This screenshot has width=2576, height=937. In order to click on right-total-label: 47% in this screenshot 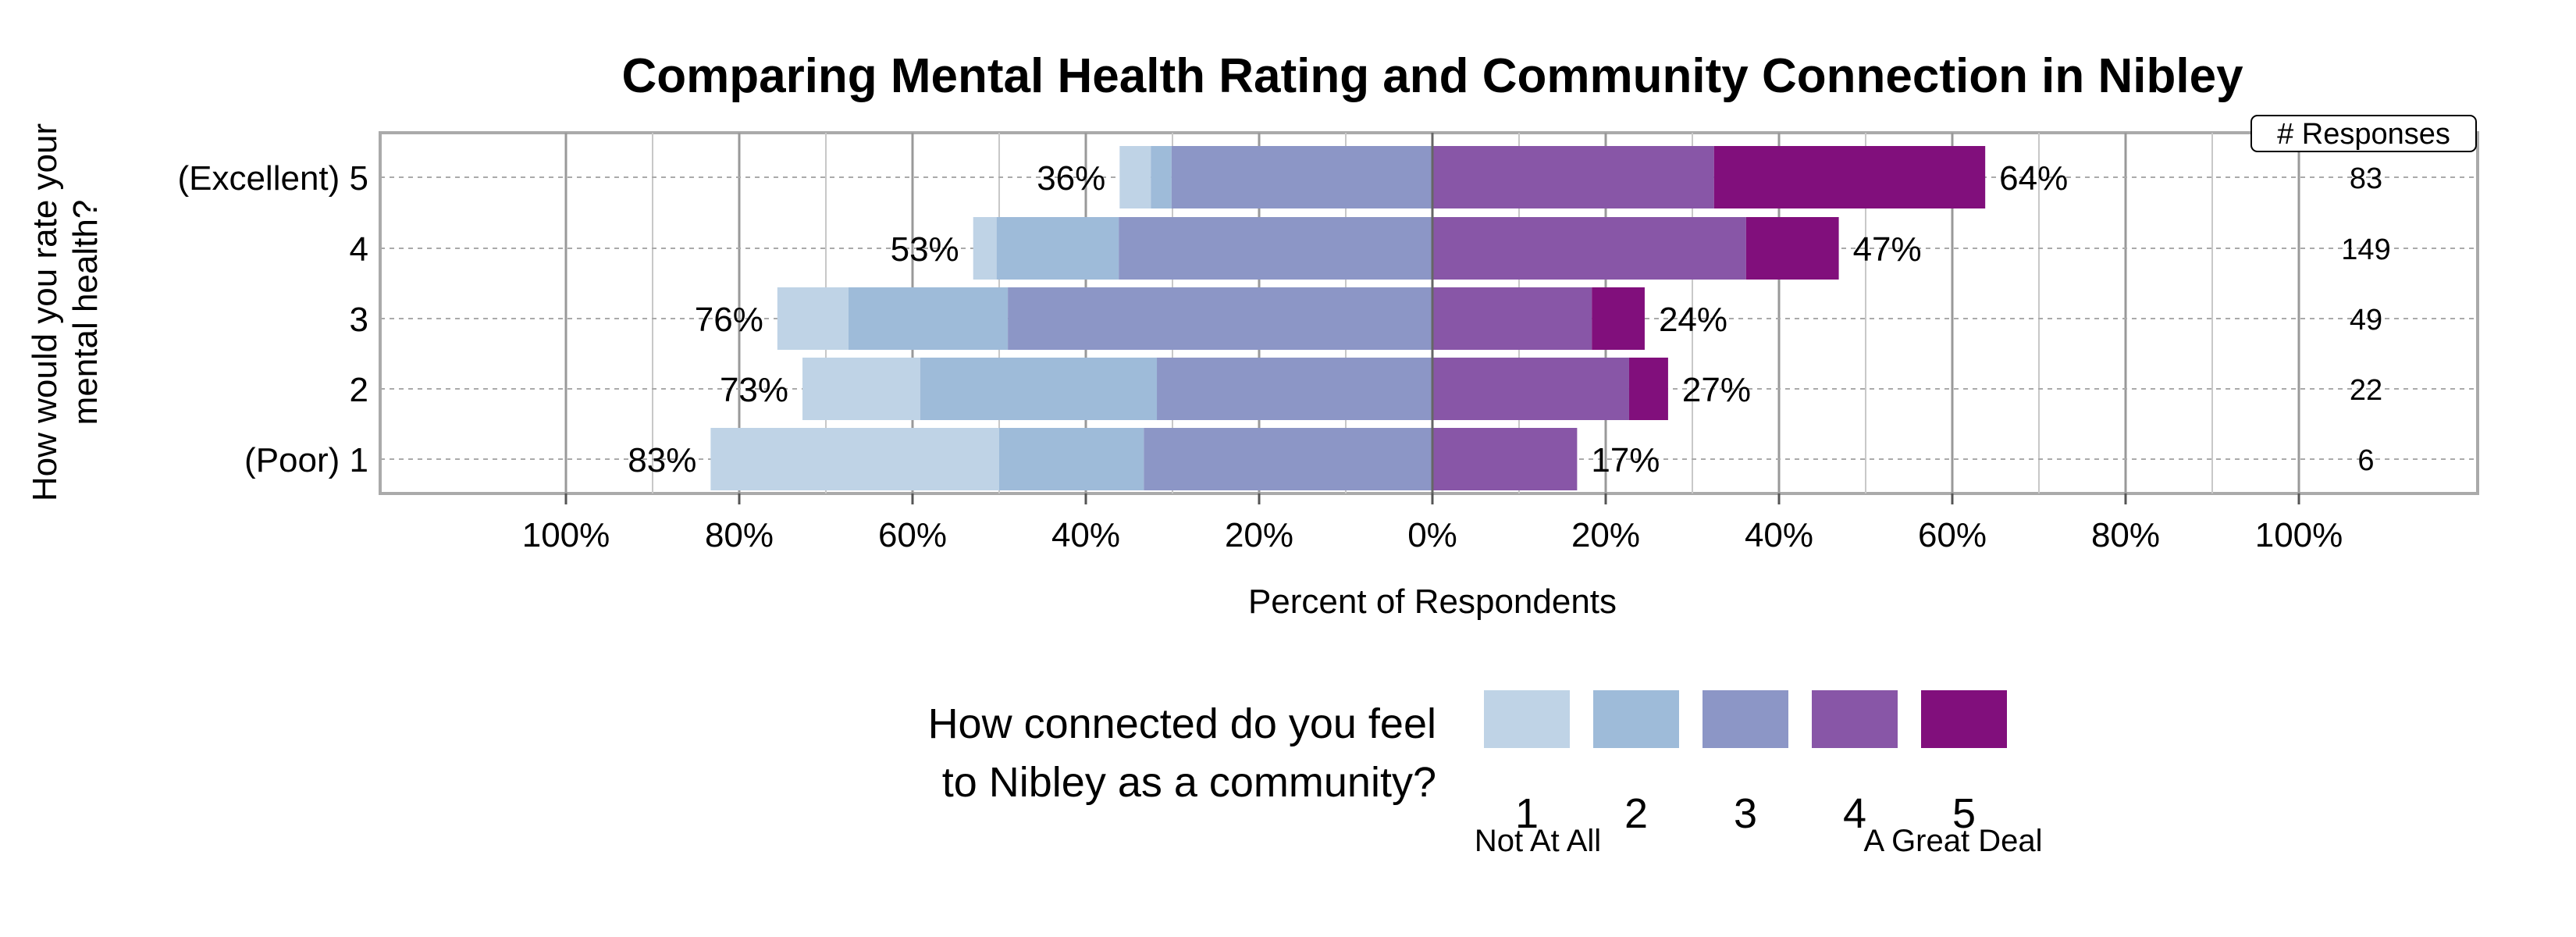, I will do `click(1887, 249)`.